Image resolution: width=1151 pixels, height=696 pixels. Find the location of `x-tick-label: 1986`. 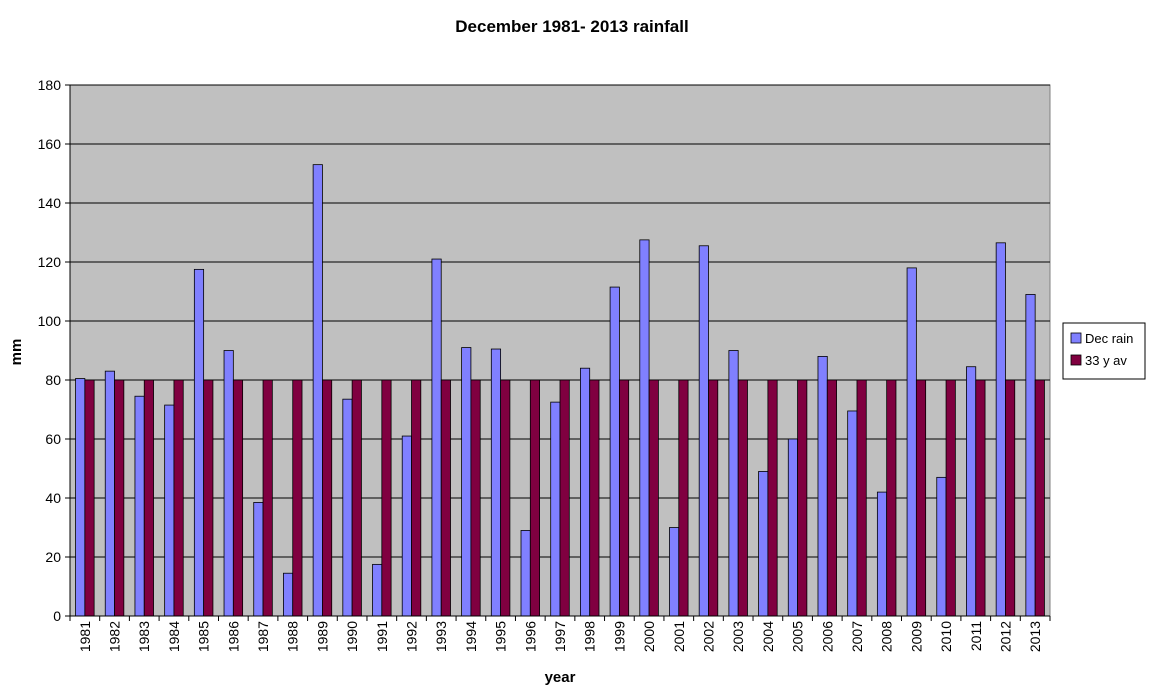

x-tick-label: 1986 is located at coordinates (233, 636).